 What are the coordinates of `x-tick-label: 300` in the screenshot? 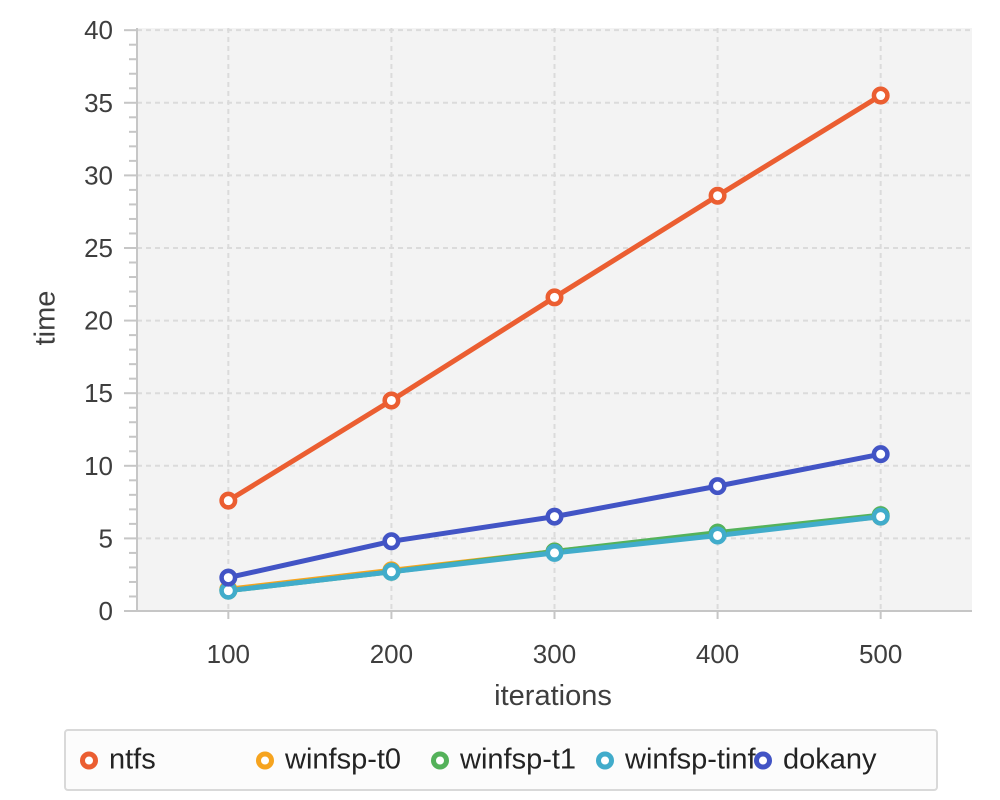 It's located at (554, 654).